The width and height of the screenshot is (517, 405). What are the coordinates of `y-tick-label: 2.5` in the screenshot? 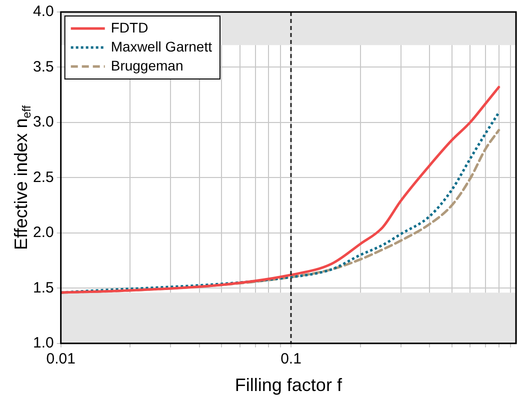 It's located at (43, 177).